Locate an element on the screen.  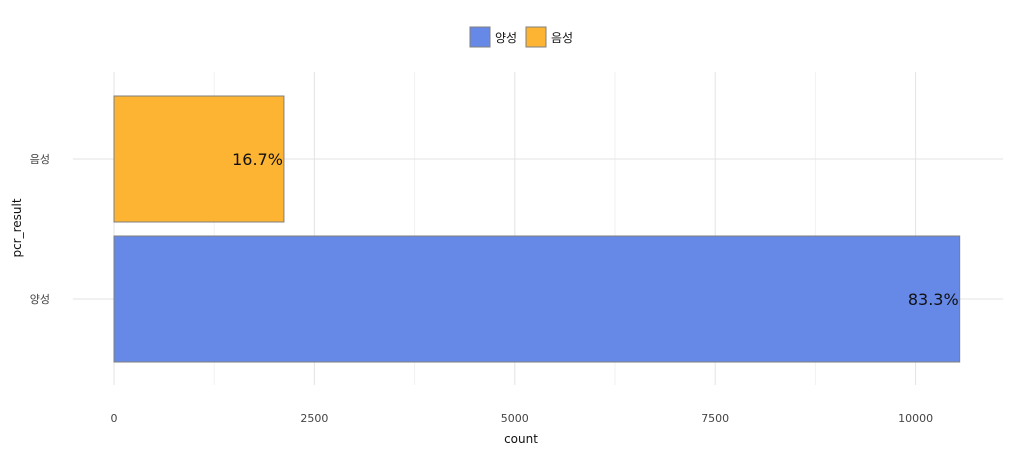
y-tick-label: 양성 is located at coordinates (40, 299).